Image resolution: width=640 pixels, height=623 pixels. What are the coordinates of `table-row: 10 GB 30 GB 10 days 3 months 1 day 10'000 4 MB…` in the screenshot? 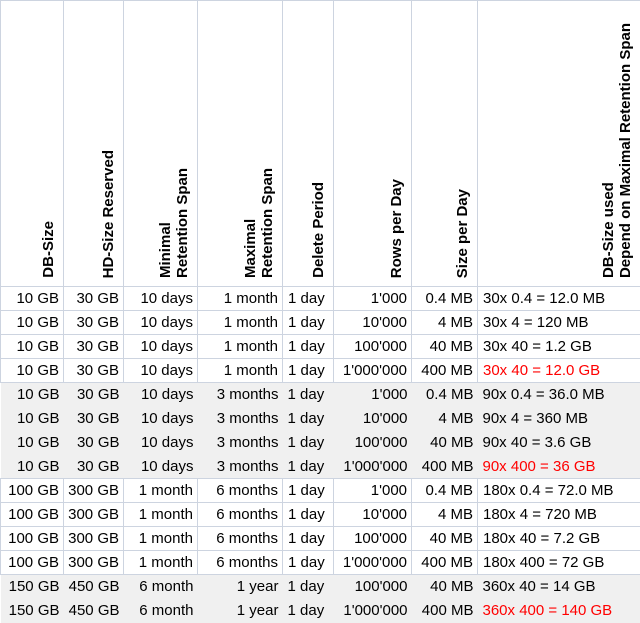 It's located at (320, 418).